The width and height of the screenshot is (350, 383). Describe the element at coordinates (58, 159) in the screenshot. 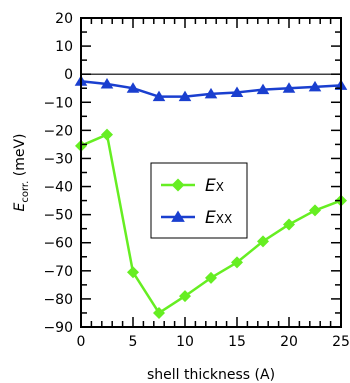

I see `y-tick-label: −30` at that location.